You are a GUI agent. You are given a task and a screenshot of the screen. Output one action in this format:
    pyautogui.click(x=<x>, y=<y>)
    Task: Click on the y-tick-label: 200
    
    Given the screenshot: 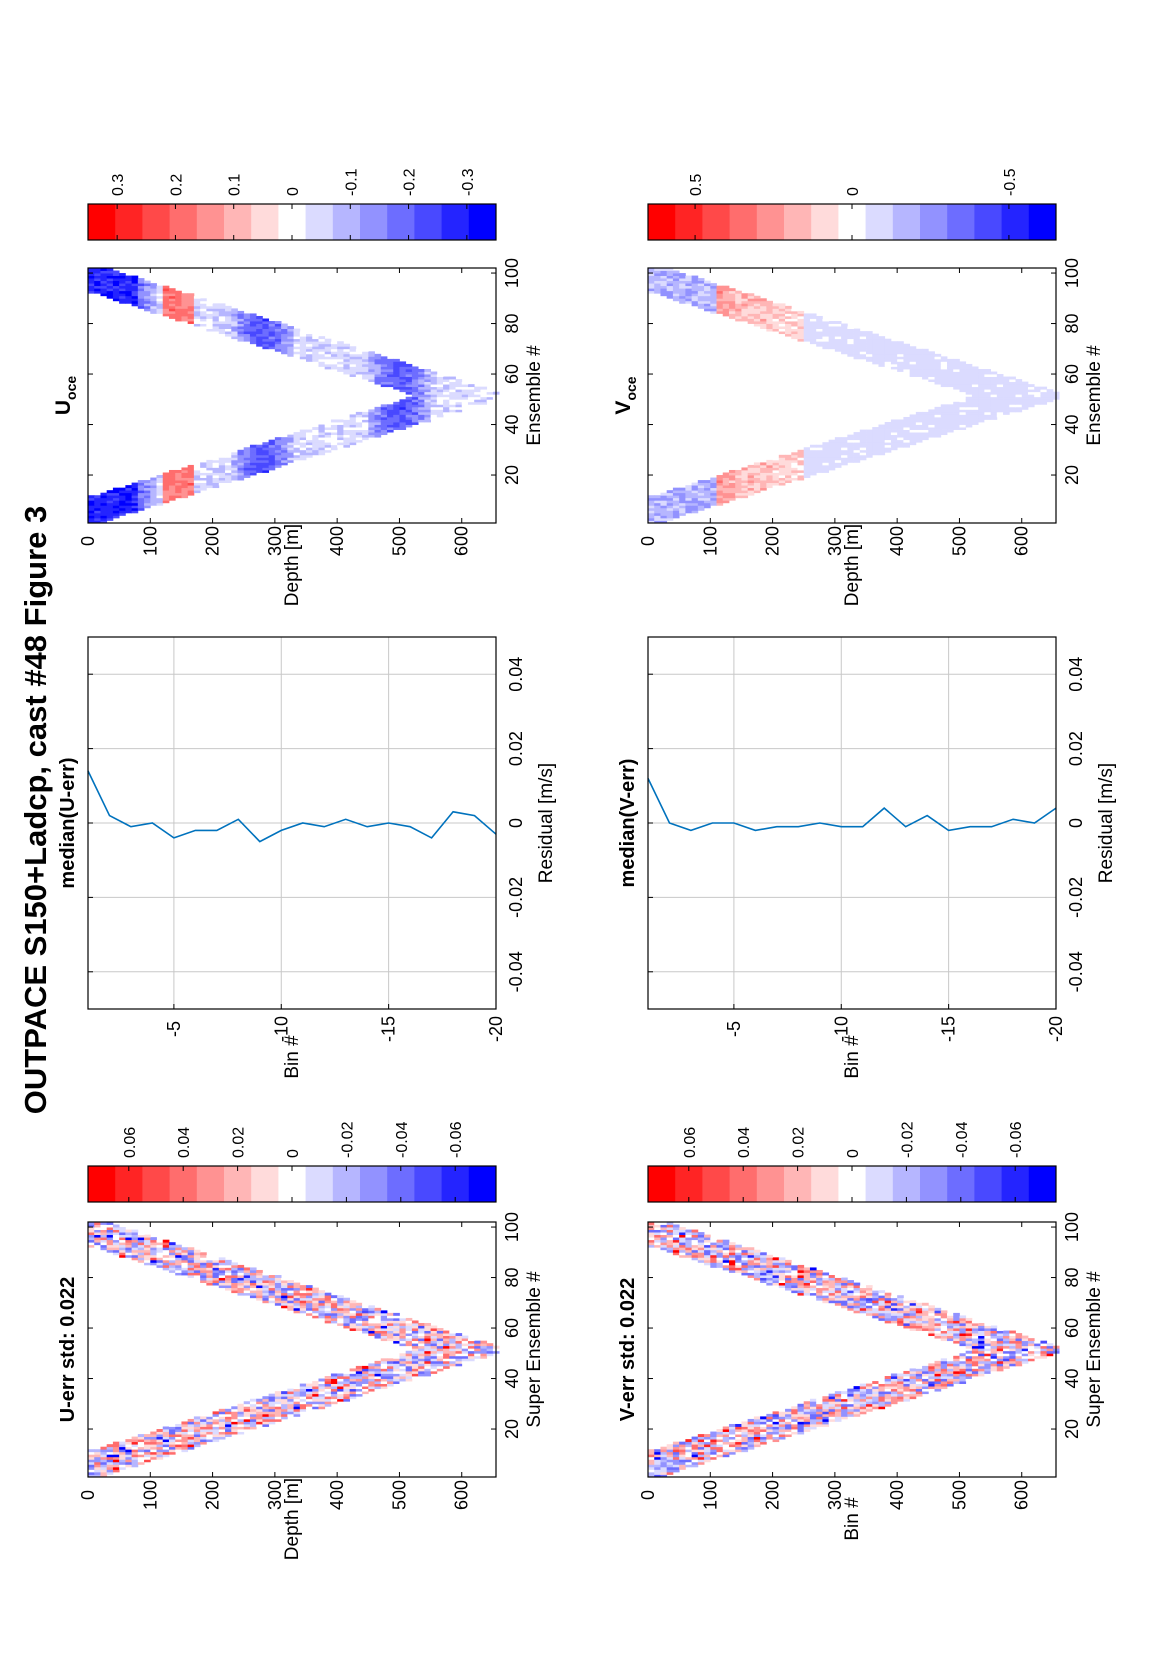 What is the action you would take?
    pyautogui.click(x=213, y=541)
    